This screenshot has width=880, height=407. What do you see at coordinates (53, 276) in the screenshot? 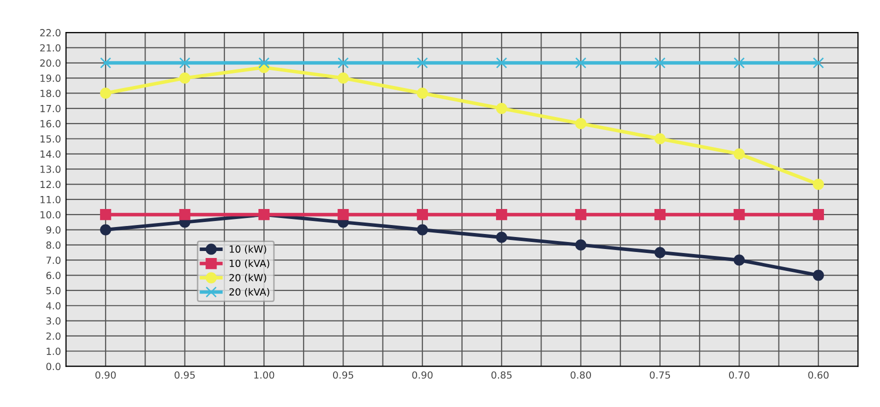
I see `y-tick-label: 6.0` at bounding box center [53, 276].